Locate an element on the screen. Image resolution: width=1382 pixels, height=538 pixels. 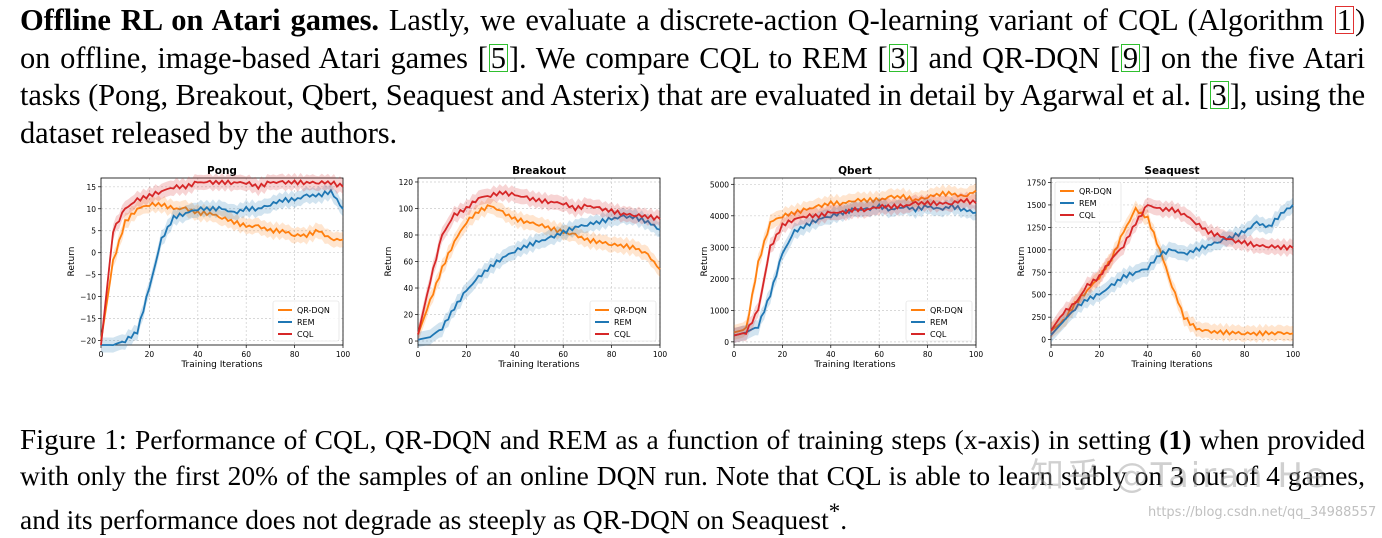
y-tick-label: 120 is located at coordinates (406, 182).